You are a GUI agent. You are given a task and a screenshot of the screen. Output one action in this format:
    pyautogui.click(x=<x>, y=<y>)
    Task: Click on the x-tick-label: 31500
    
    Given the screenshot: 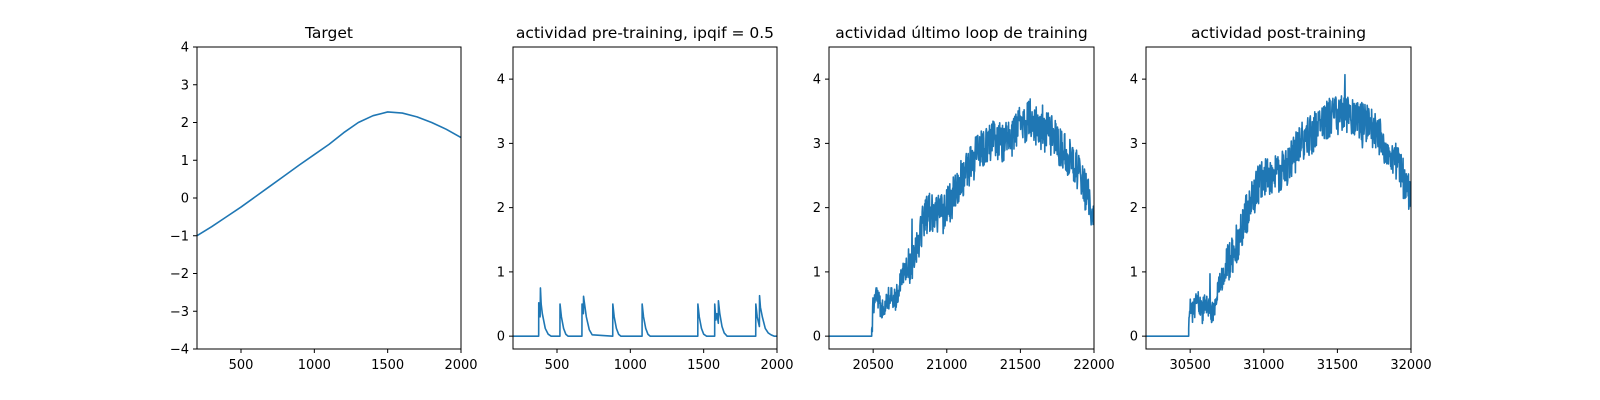 What is the action you would take?
    pyautogui.click(x=1337, y=365)
    